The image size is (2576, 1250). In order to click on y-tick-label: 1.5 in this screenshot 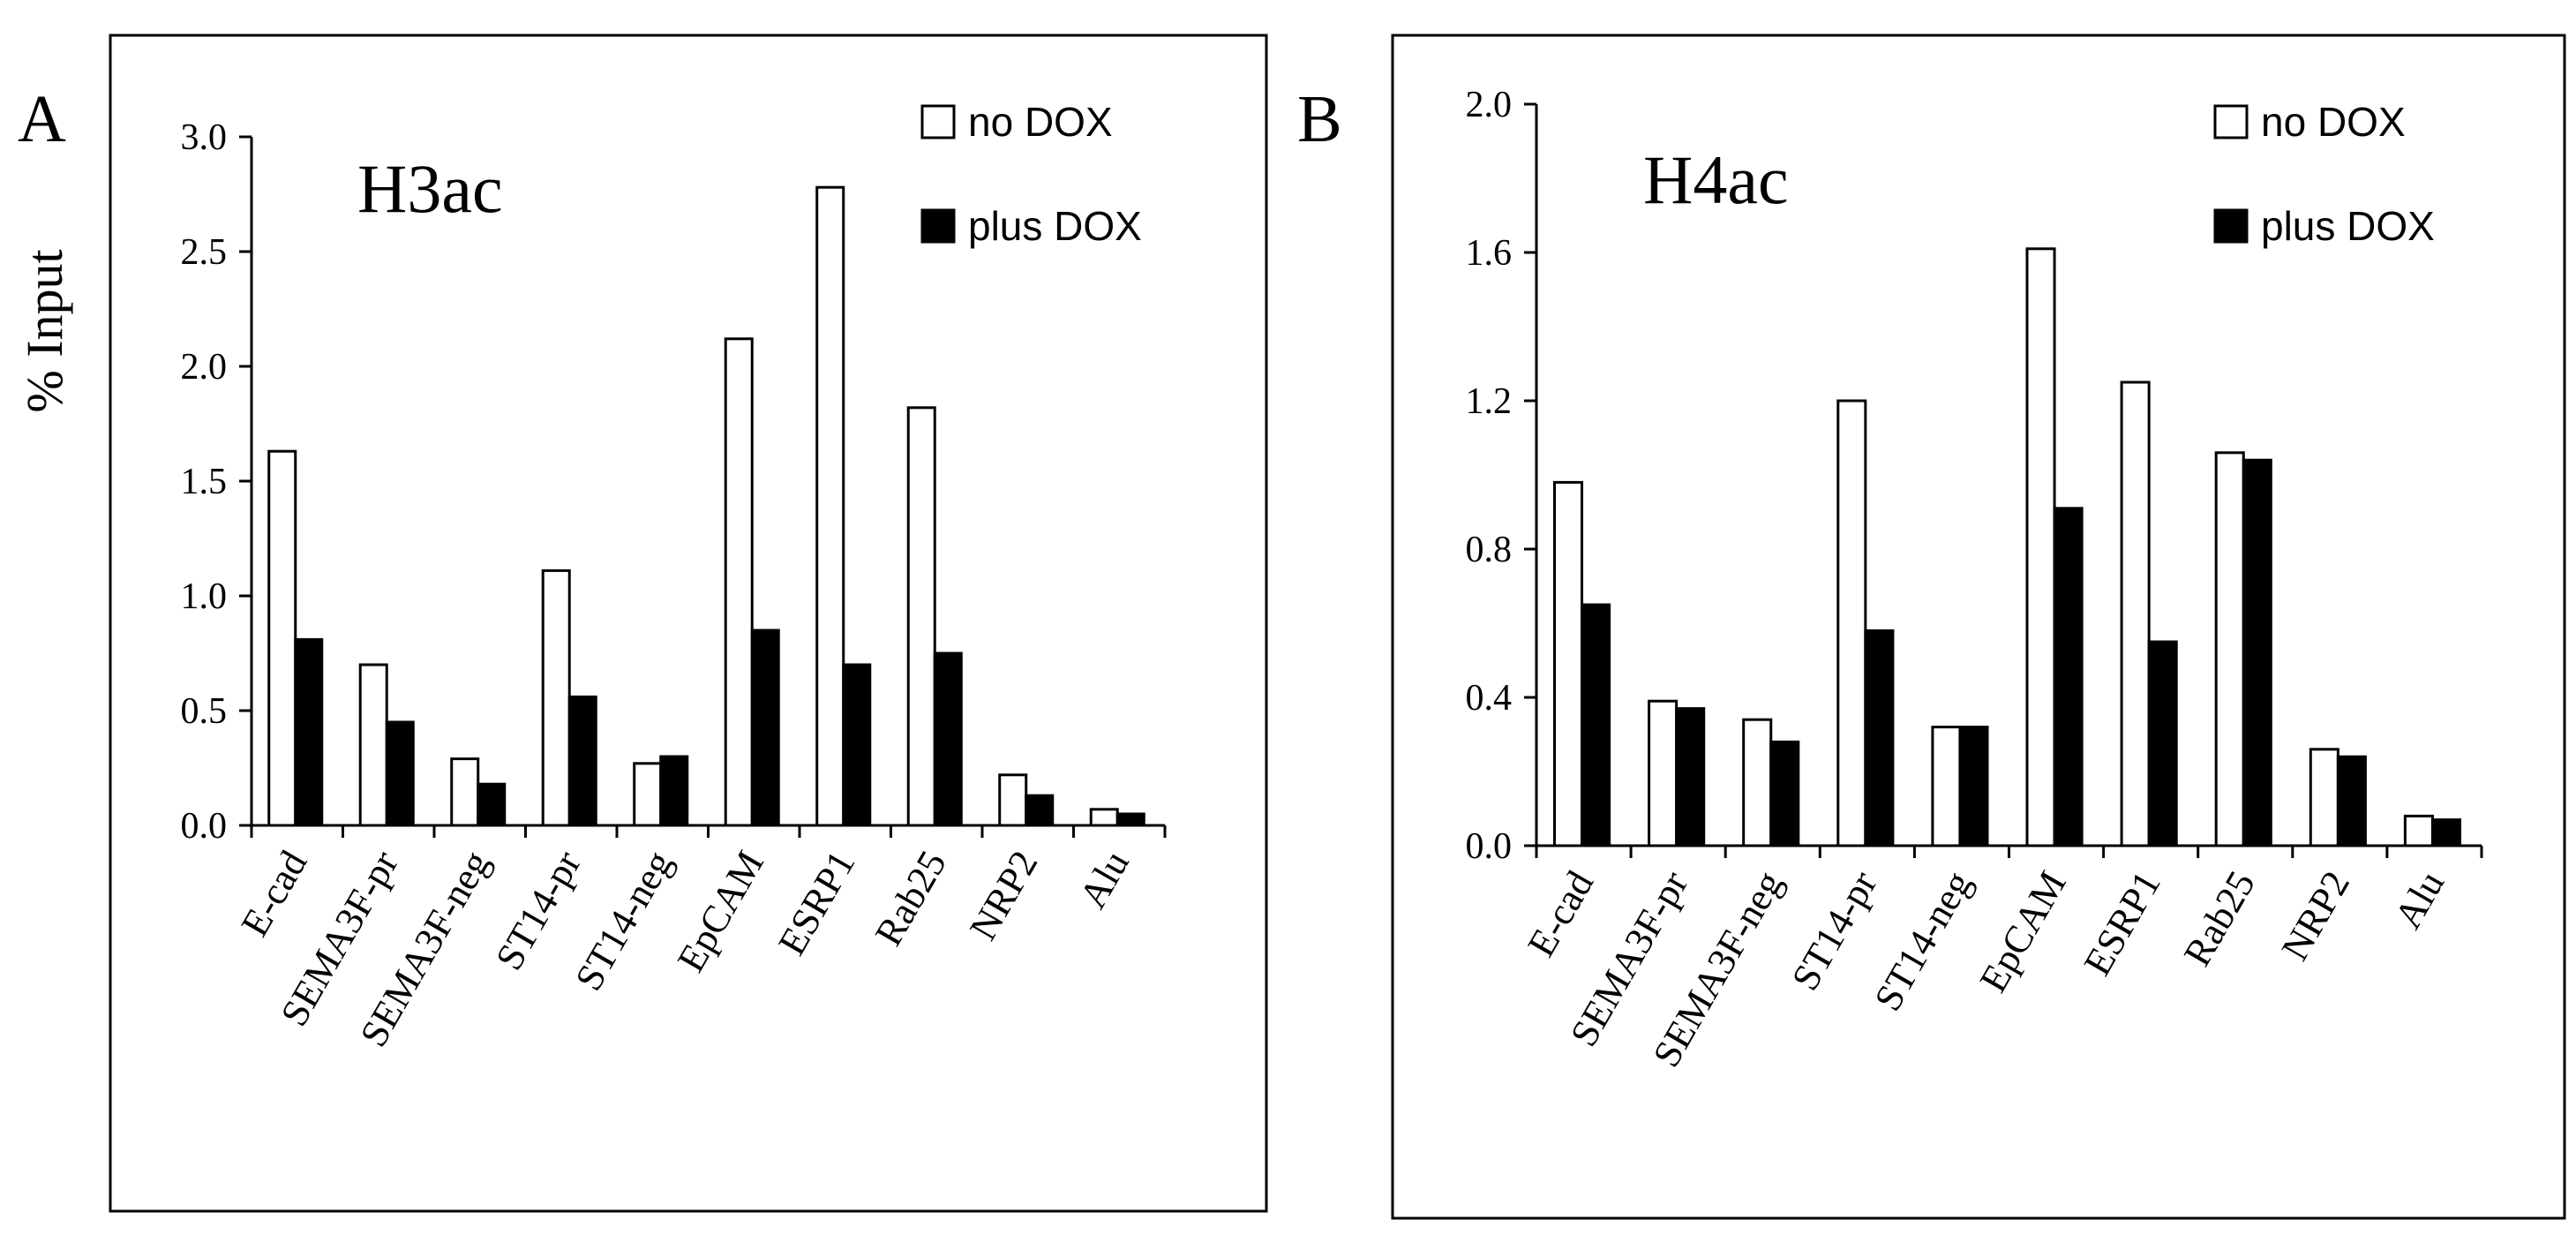, I will do `click(204, 482)`.